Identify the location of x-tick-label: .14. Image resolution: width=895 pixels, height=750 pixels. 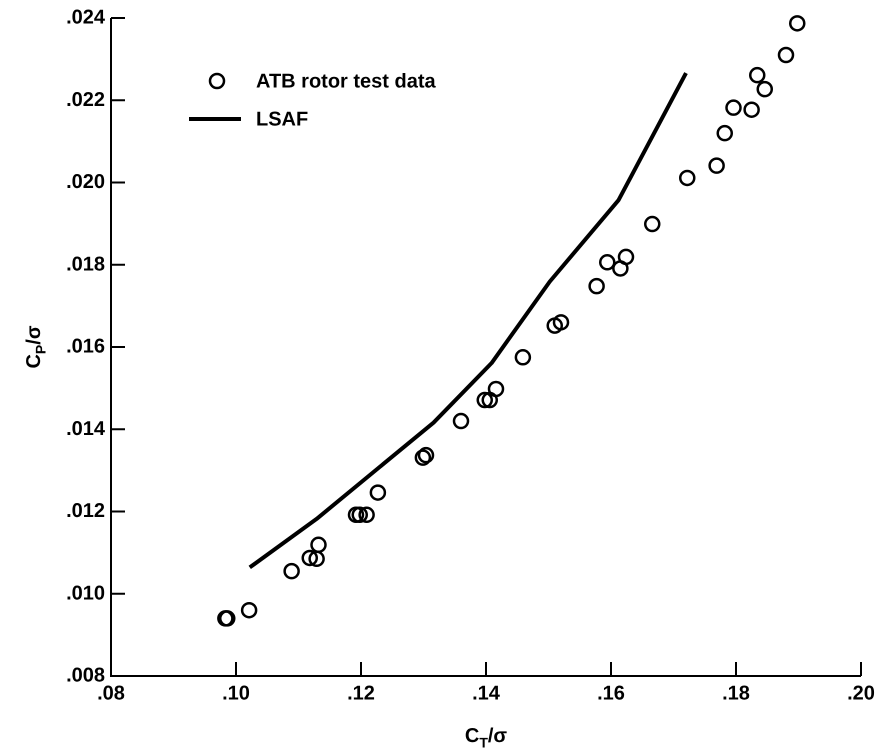
(486, 693).